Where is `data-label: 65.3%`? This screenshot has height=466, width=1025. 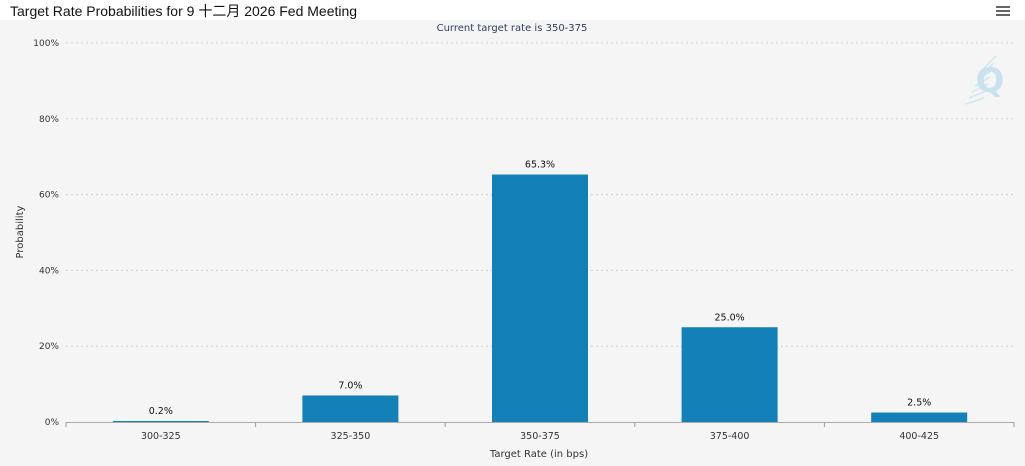 data-label: 65.3% is located at coordinates (540, 165).